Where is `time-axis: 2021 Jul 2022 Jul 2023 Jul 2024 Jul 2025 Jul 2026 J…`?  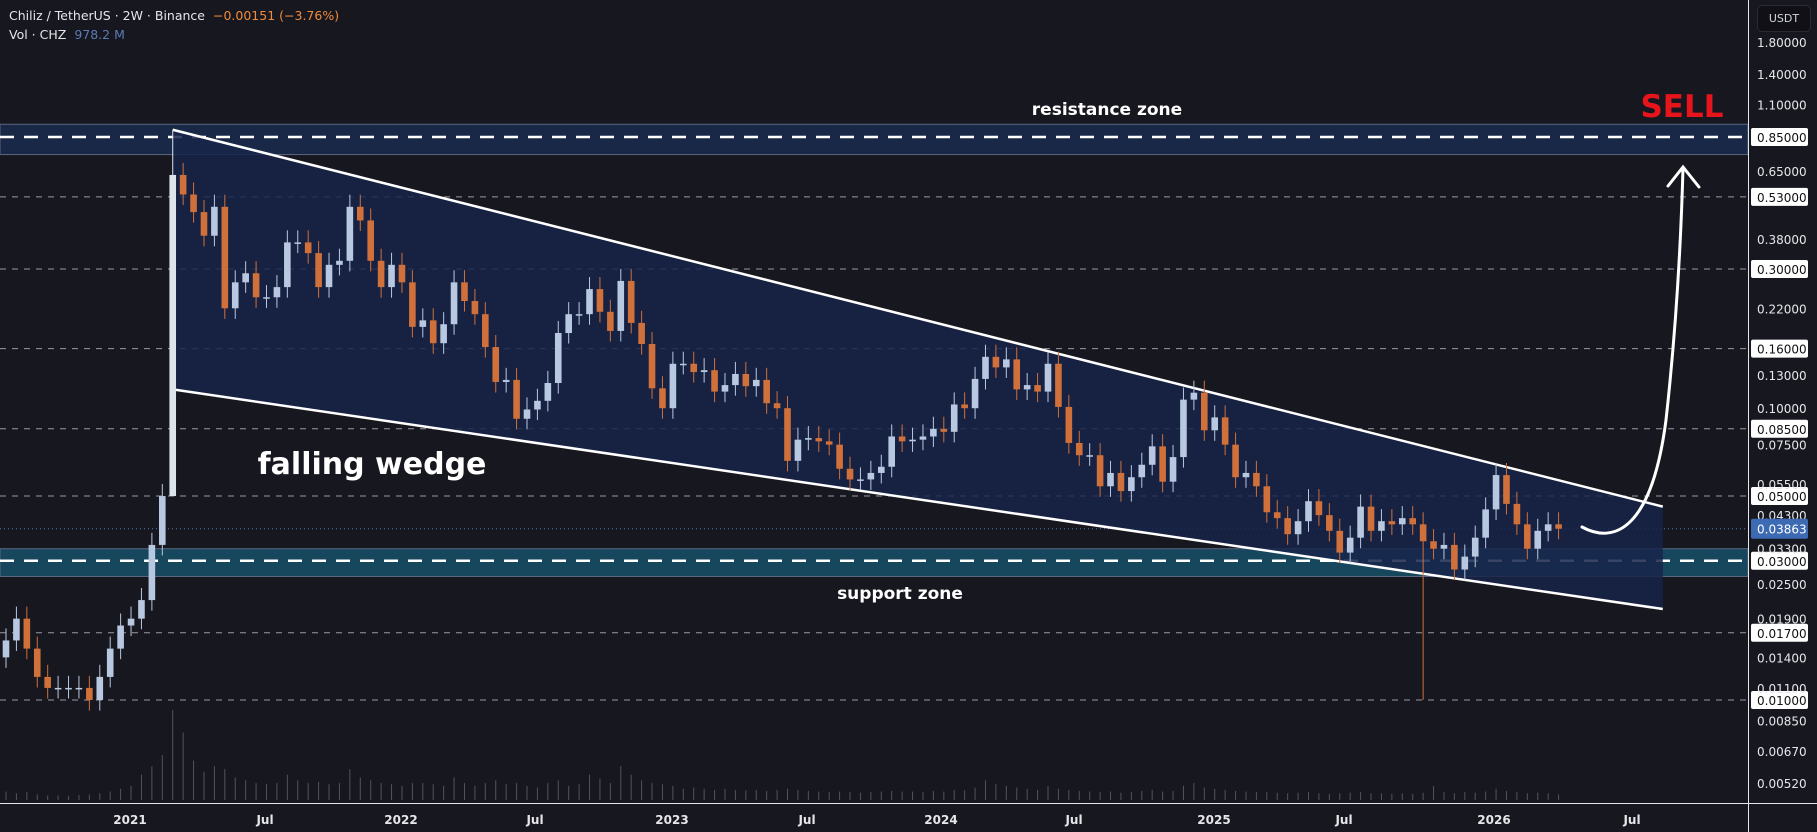
time-axis: 2021 Jul 2022 Jul 2023 Jul 2024 Jul 2025 Jul 2026 J… is located at coordinates (876, 820).